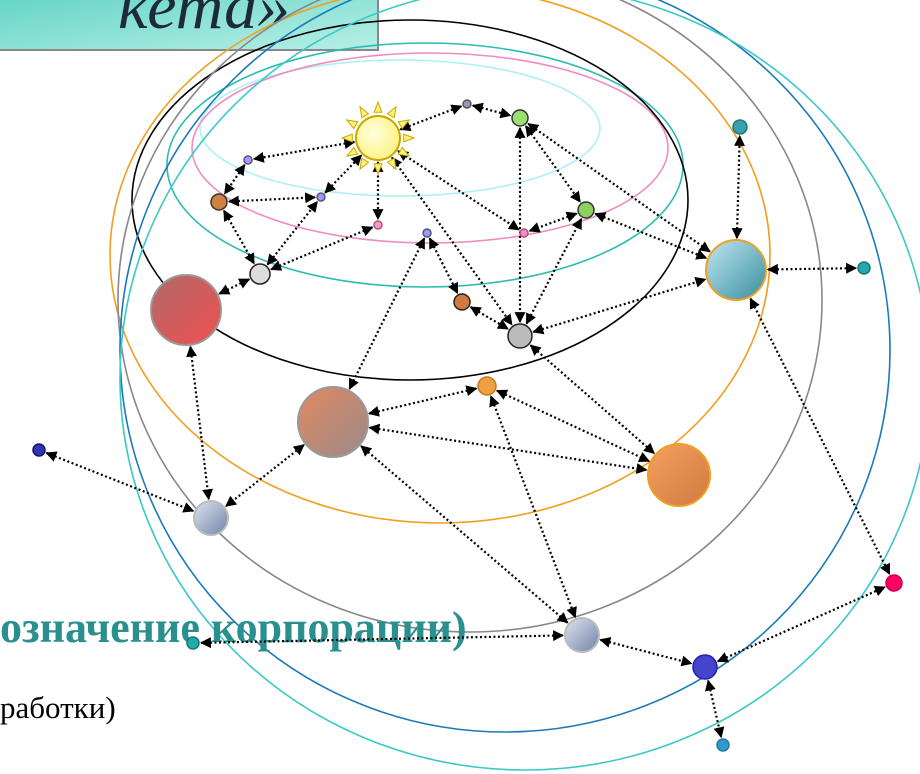  What do you see at coordinates (58, 707) in the screenshot?
I see `text-line: работки)` at bounding box center [58, 707].